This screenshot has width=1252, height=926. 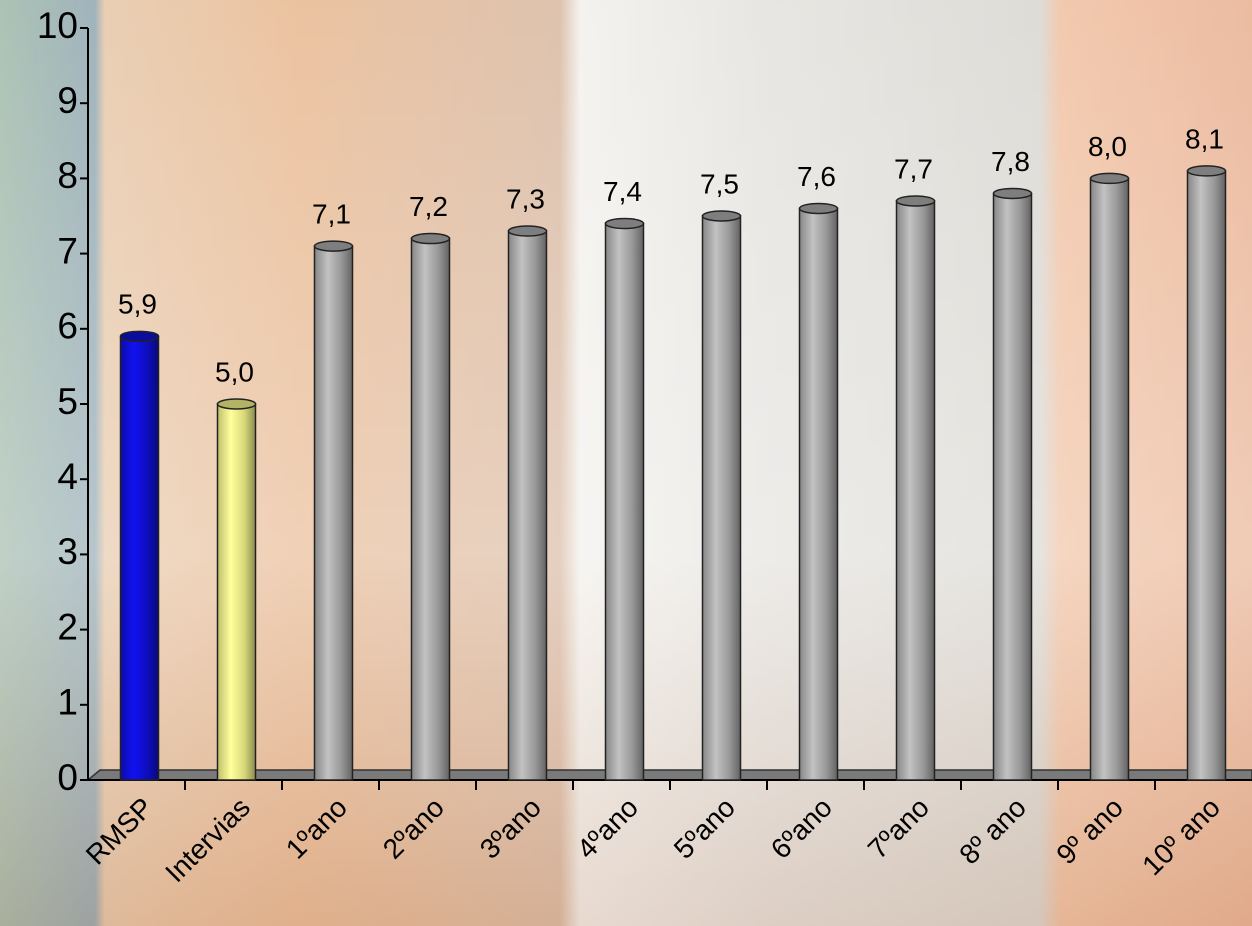 What do you see at coordinates (67, 777) in the screenshot?
I see `y-tick-label: 0` at bounding box center [67, 777].